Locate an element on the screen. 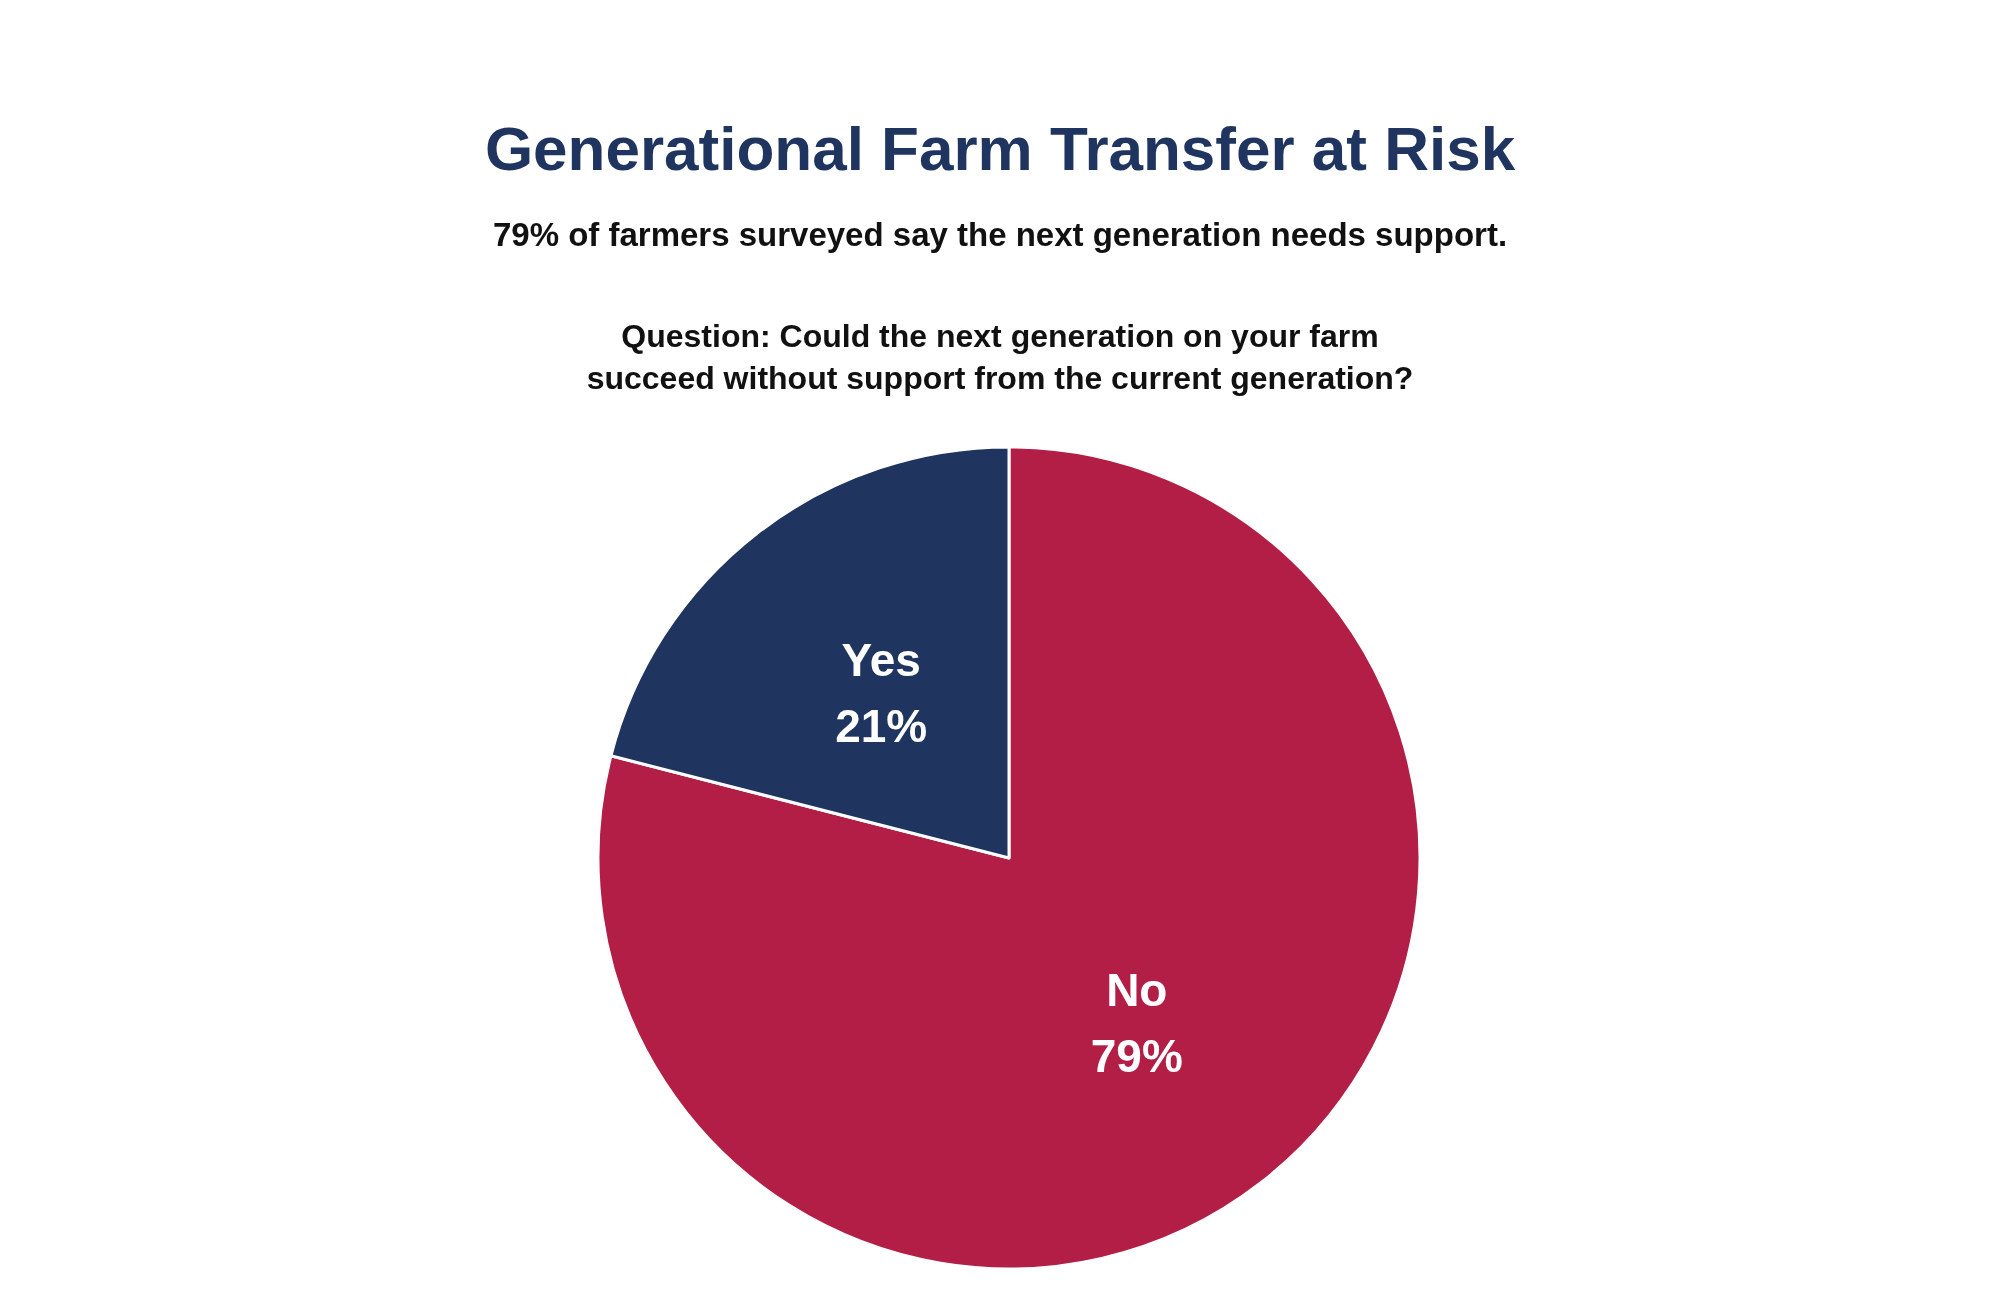 The width and height of the screenshot is (2000, 1300). chart-subtitle: 79% of farmers surveyed say the next generation needs support. is located at coordinates (1000, 234).